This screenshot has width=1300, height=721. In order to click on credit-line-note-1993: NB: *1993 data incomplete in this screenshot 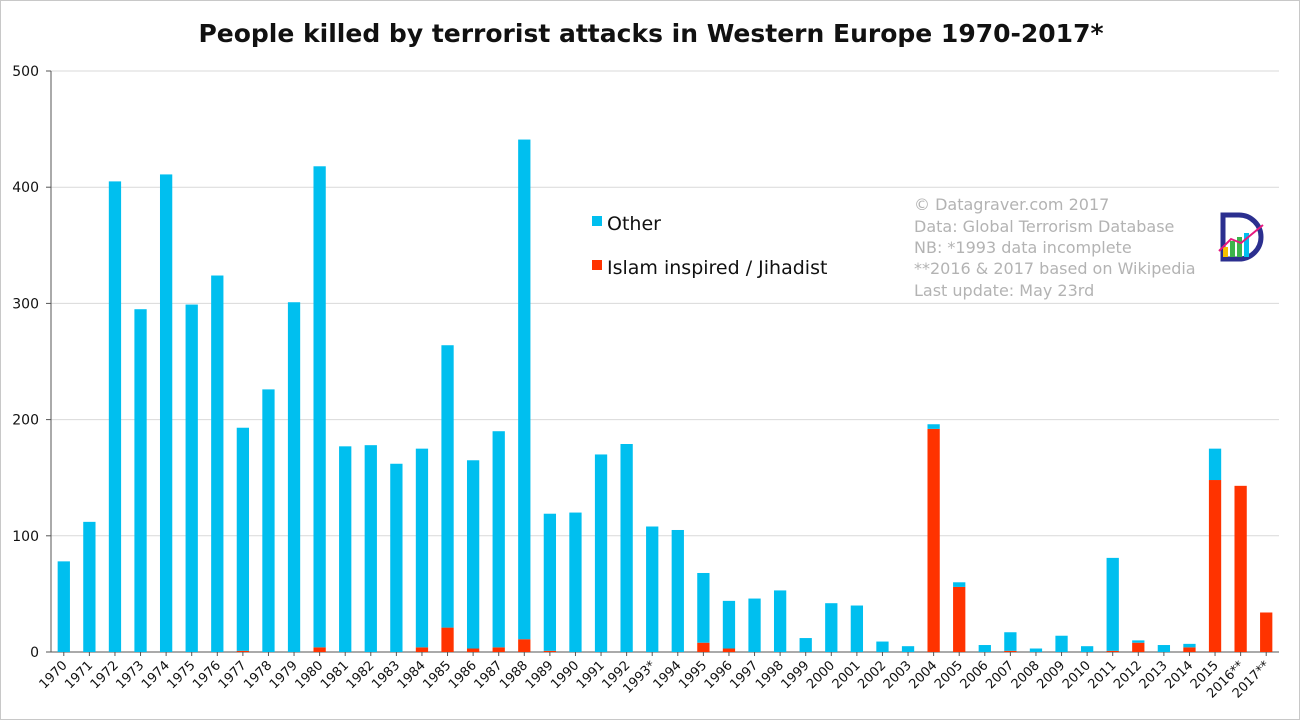, I will do `click(1023, 247)`.